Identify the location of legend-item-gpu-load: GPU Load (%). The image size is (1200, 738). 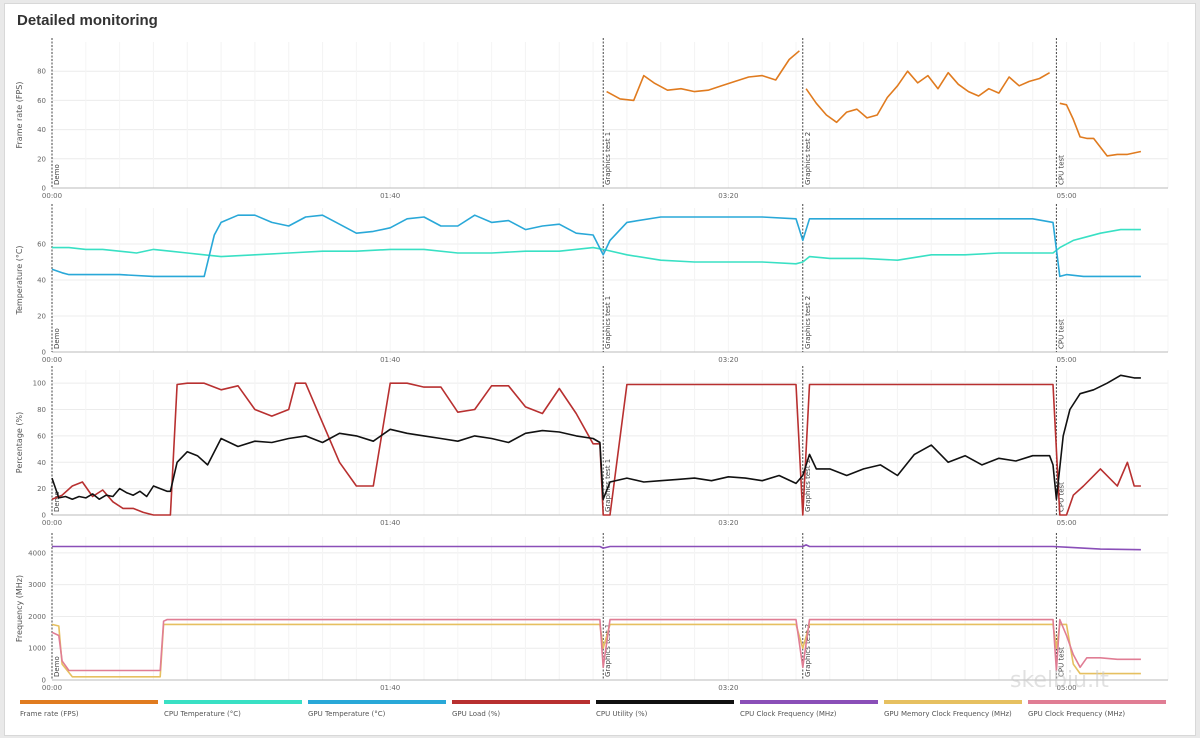
(521, 709).